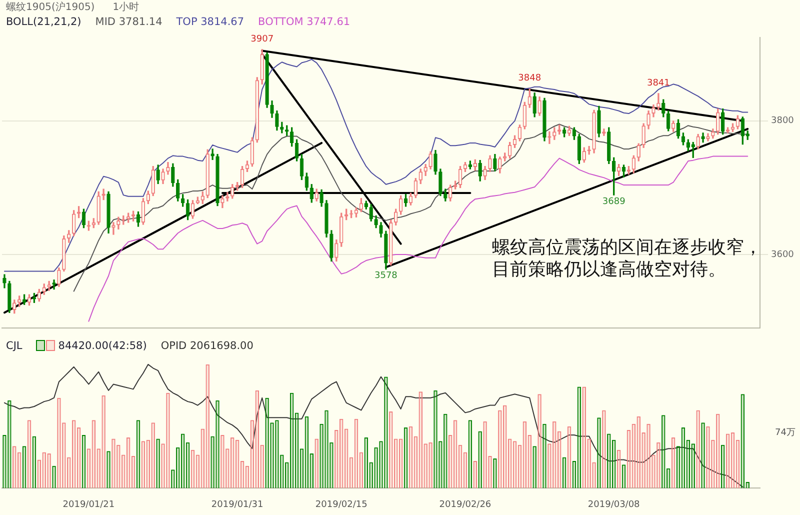  Describe the element at coordinates (658, 83) in the screenshot. I see `annotation: 3841` at that location.